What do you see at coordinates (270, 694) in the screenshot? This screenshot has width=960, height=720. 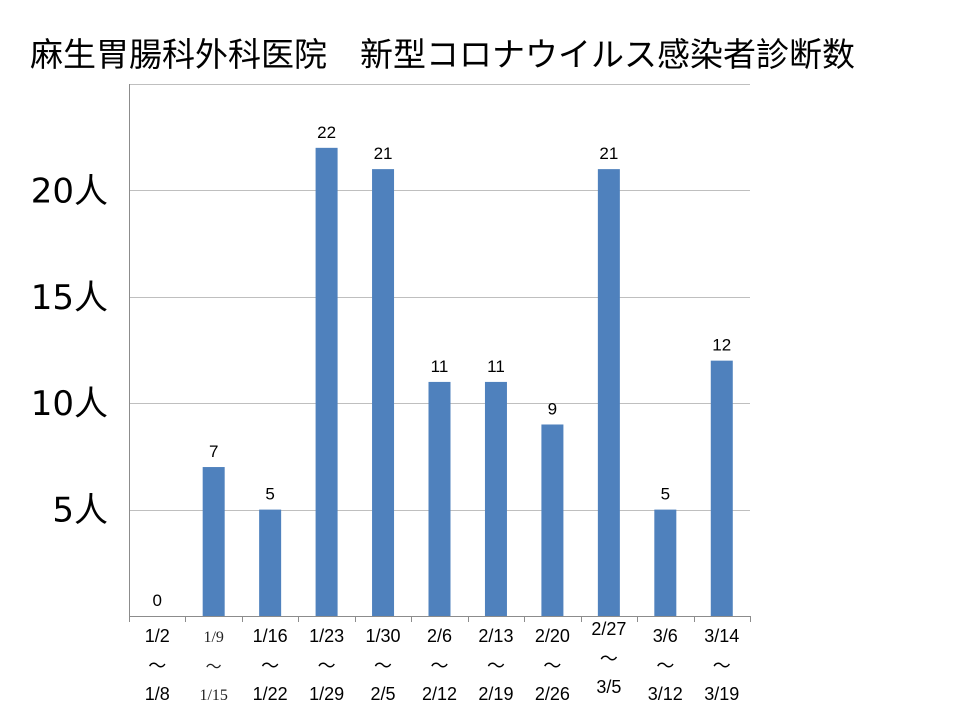 I see `x-label-end: 1/22` at bounding box center [270, 694].